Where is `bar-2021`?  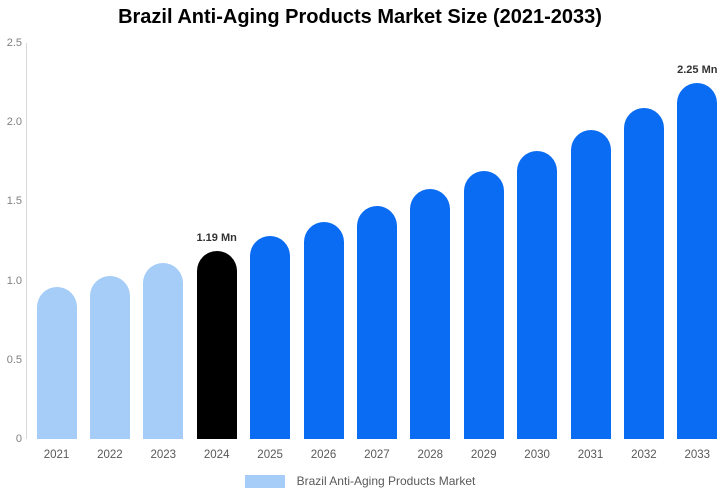 bar-2021 is located at coordinates (56, 362).